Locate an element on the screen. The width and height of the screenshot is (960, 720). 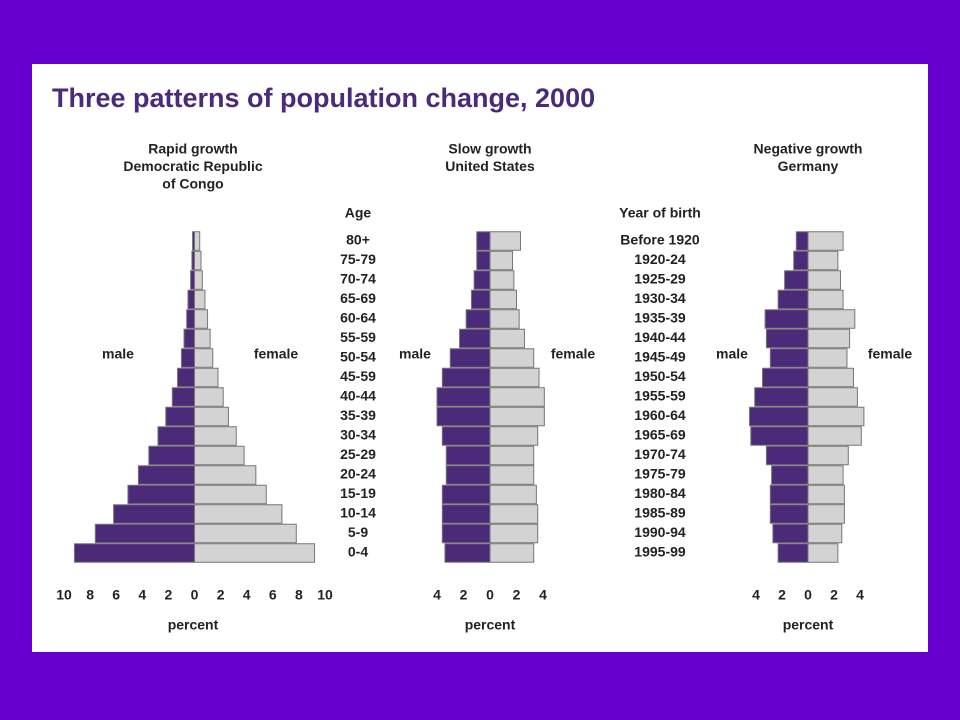
x-axis-label: percent is located at coordinates (490, 625).